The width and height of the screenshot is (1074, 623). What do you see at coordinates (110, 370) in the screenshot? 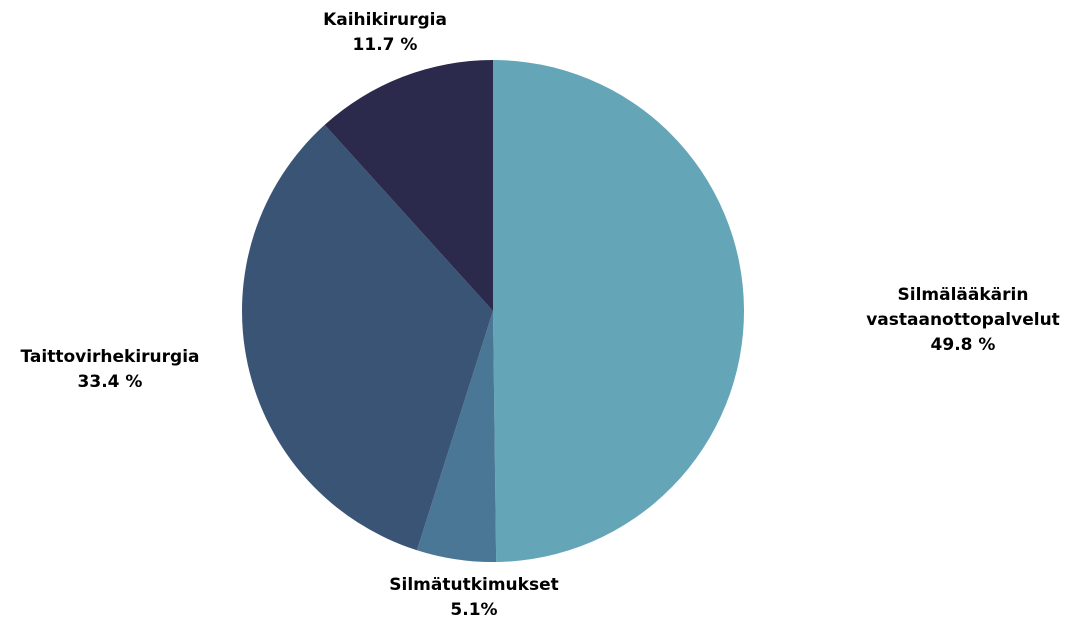
I see `slice-label: Taittovirhekirurgia 33.4 %` at bounding box center [110, 370].